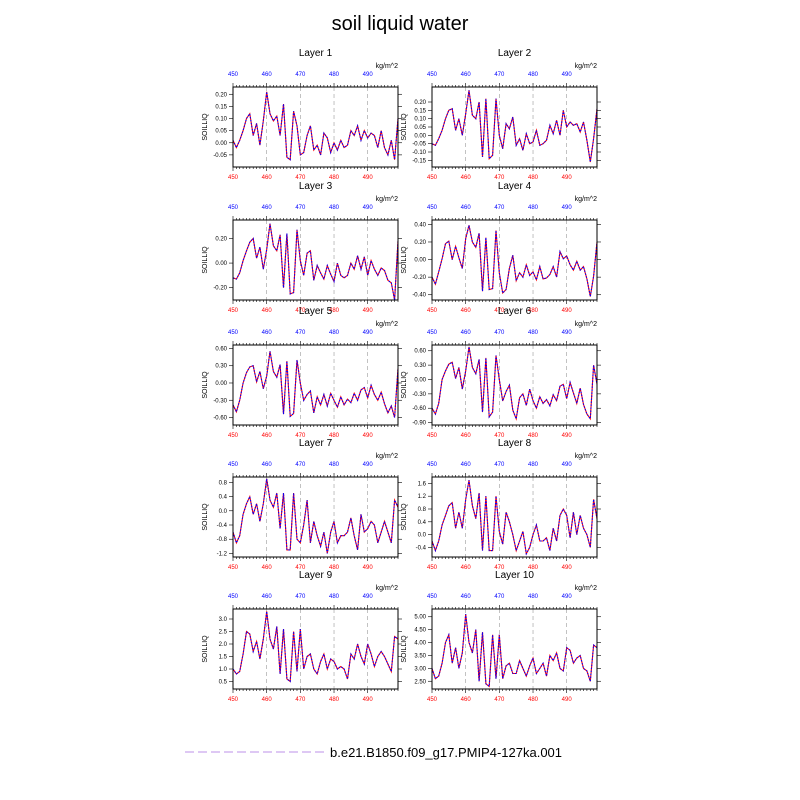 This screenshot has height=800, width=800. What do you see at coordinates (422, 523) in the screenshot?
I see `y-tick-label: 0.4` at bounding box center [422, 523].